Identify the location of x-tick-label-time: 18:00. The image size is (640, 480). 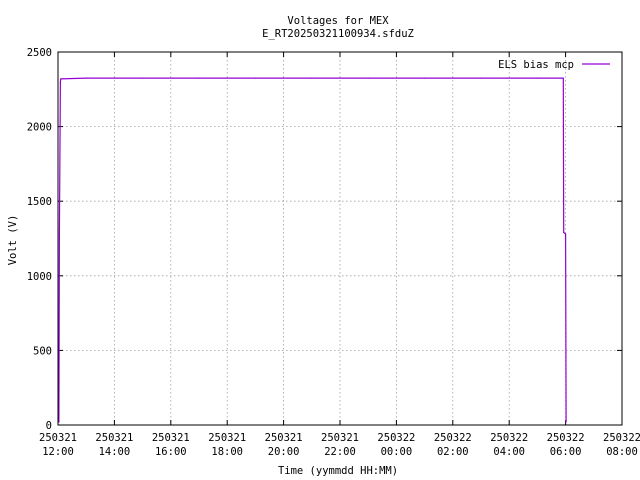
(227, 452).